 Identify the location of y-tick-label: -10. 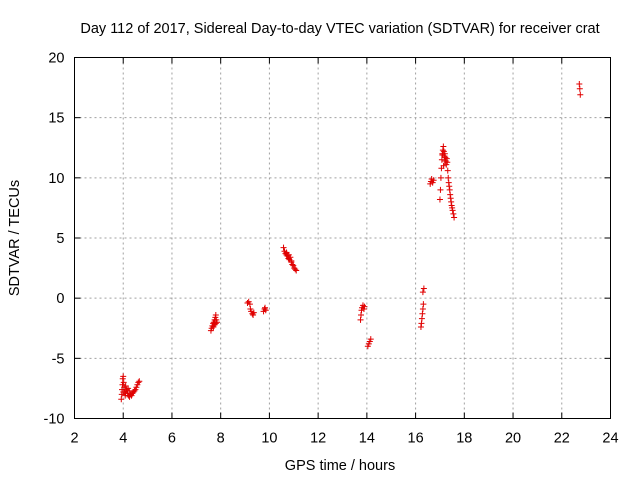
(54, 420).